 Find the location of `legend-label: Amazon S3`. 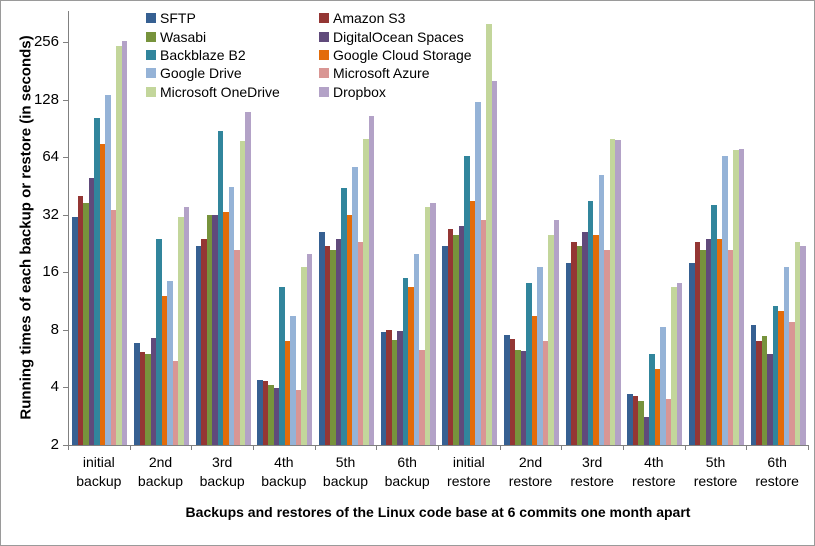

legend-label: Amazon S3 is located at coordinates (369, 18).